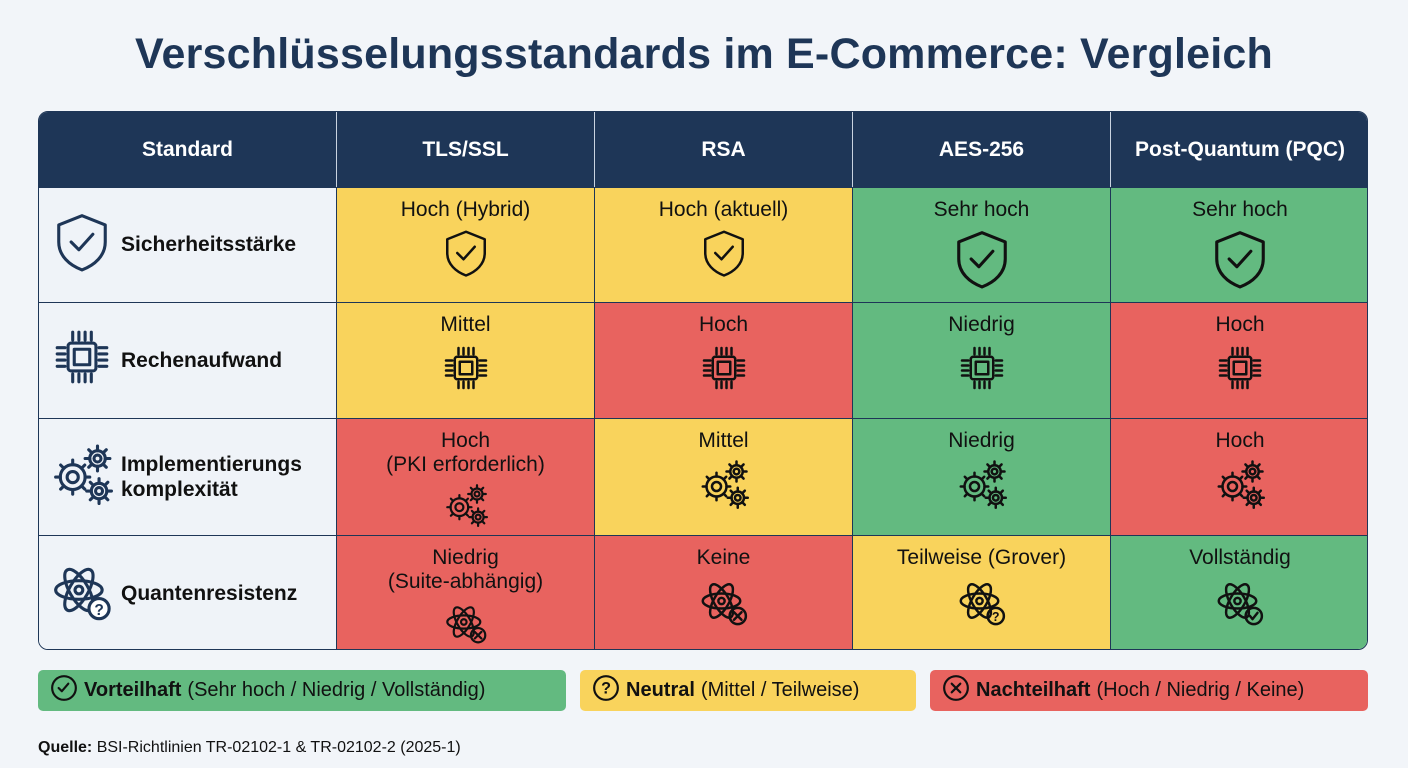  I want to click on row-label-text: Quantenresistenz, so click(209, 593).